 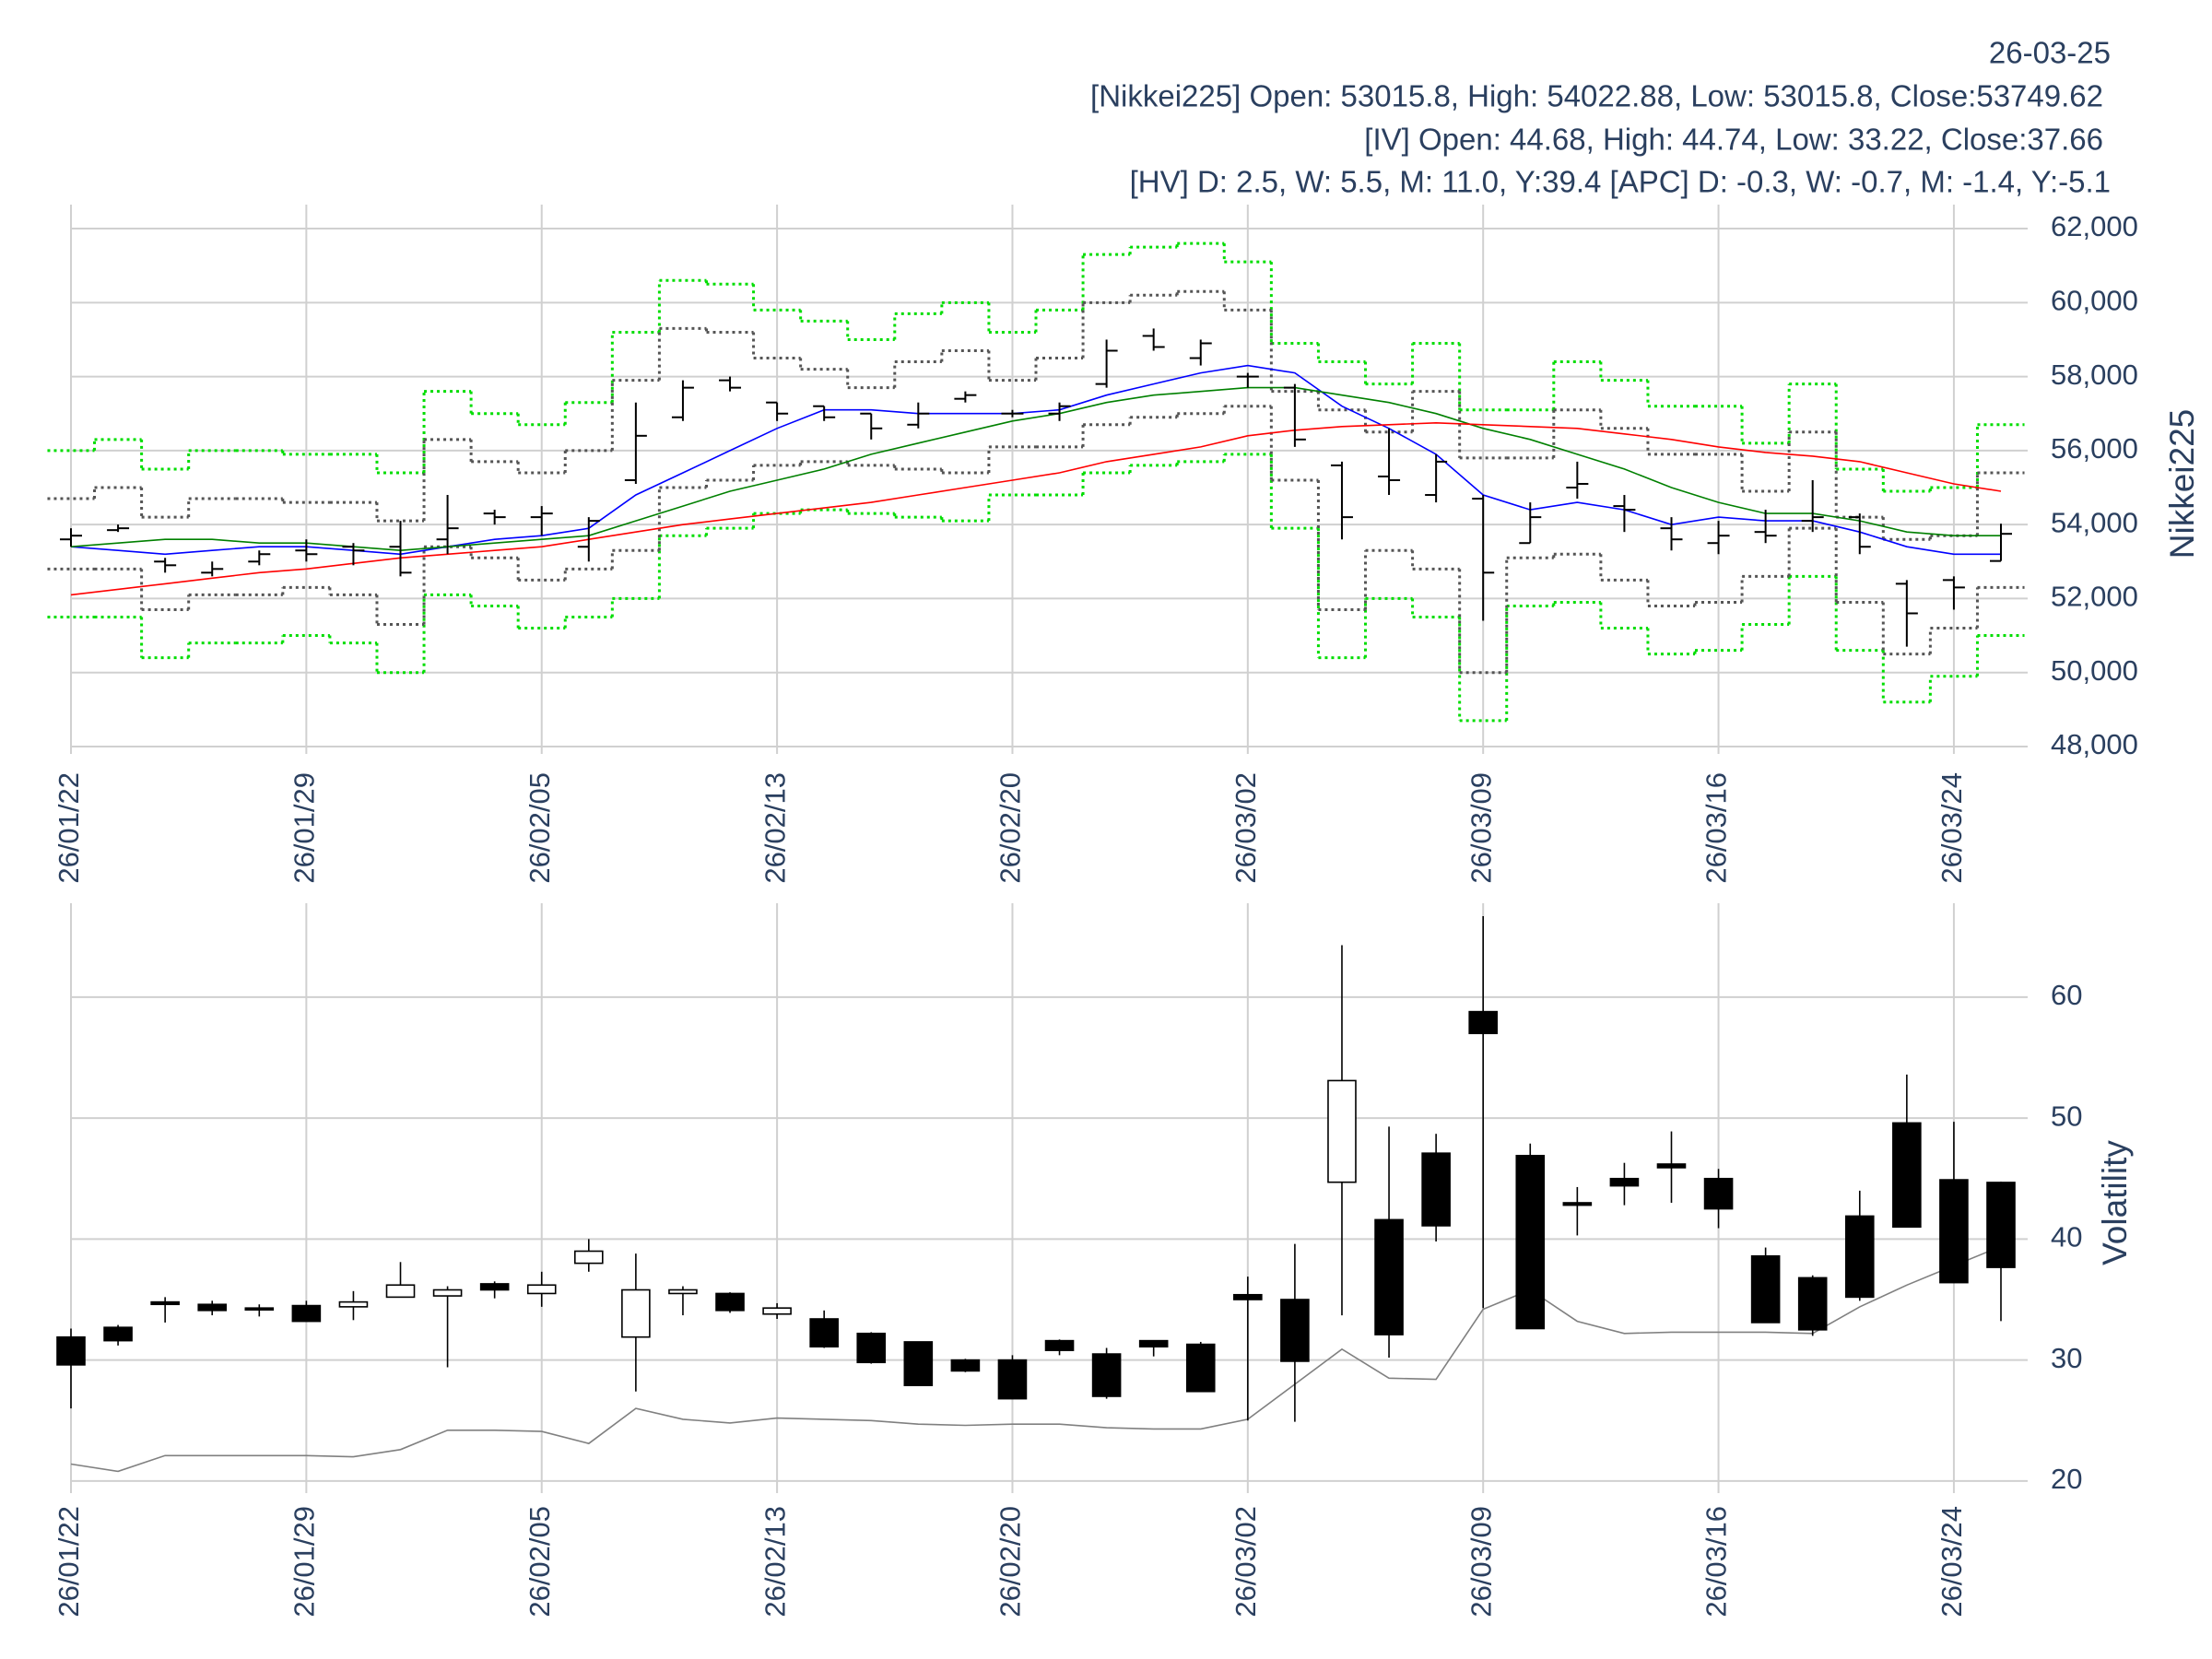 What do you see at coordinates (2094, 670) in the screenshot?
I see `y-tick-label: 50,000` at bounding box center [2094, 670].